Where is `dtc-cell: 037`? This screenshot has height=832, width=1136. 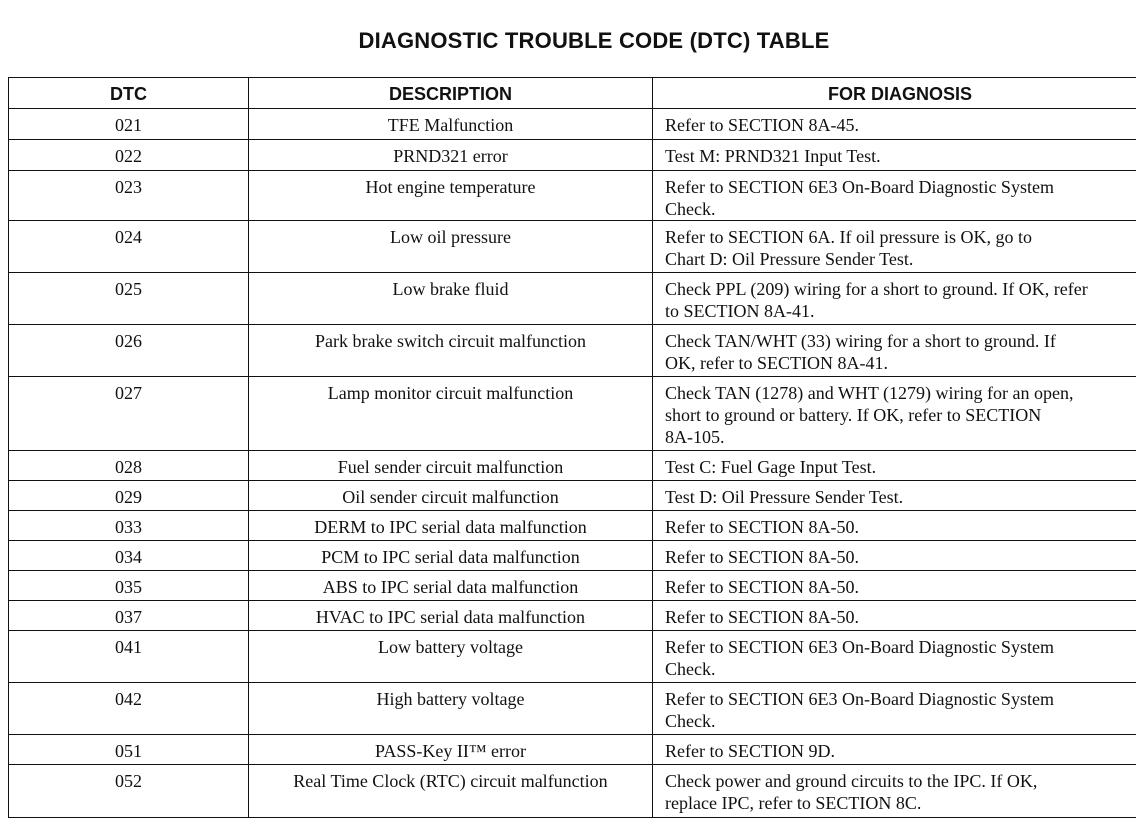
dtc-cell: 037 is located at coordinates (128, 615).